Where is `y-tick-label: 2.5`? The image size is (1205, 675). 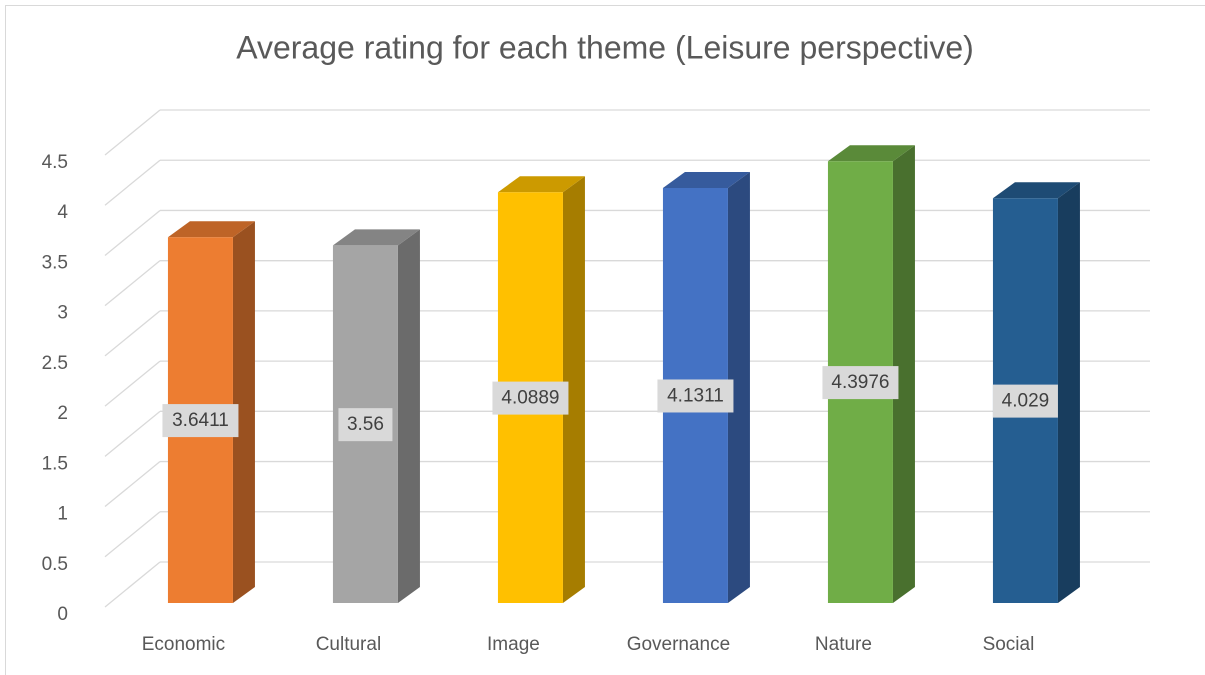 y-tick-label: 2.5 is located at coordinates (55, 363).